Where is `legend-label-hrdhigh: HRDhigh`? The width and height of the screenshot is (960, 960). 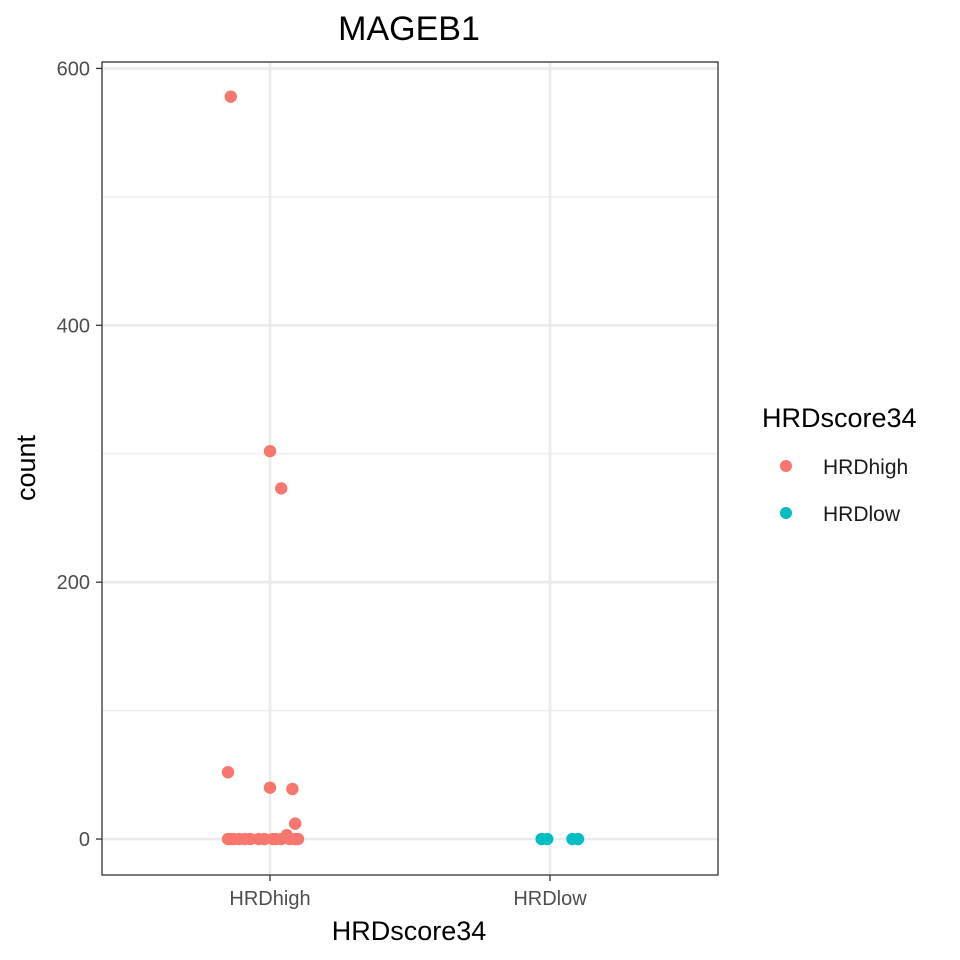 legend-label-hrdhigh: HRDhigh is located at coordinates (865, 467).